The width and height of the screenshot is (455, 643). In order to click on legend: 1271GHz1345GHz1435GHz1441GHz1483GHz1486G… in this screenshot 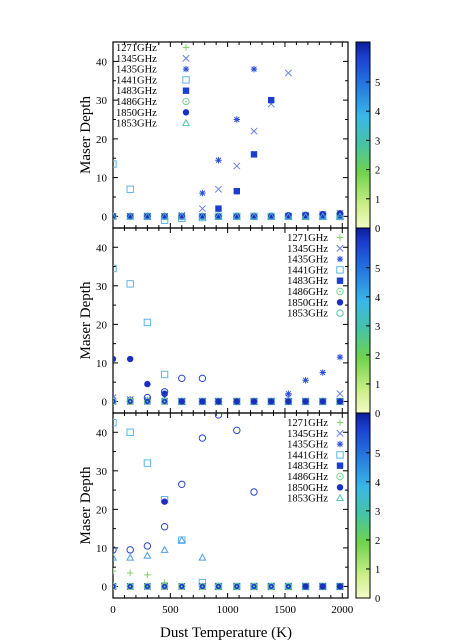, I will do `click(315, 276)`.